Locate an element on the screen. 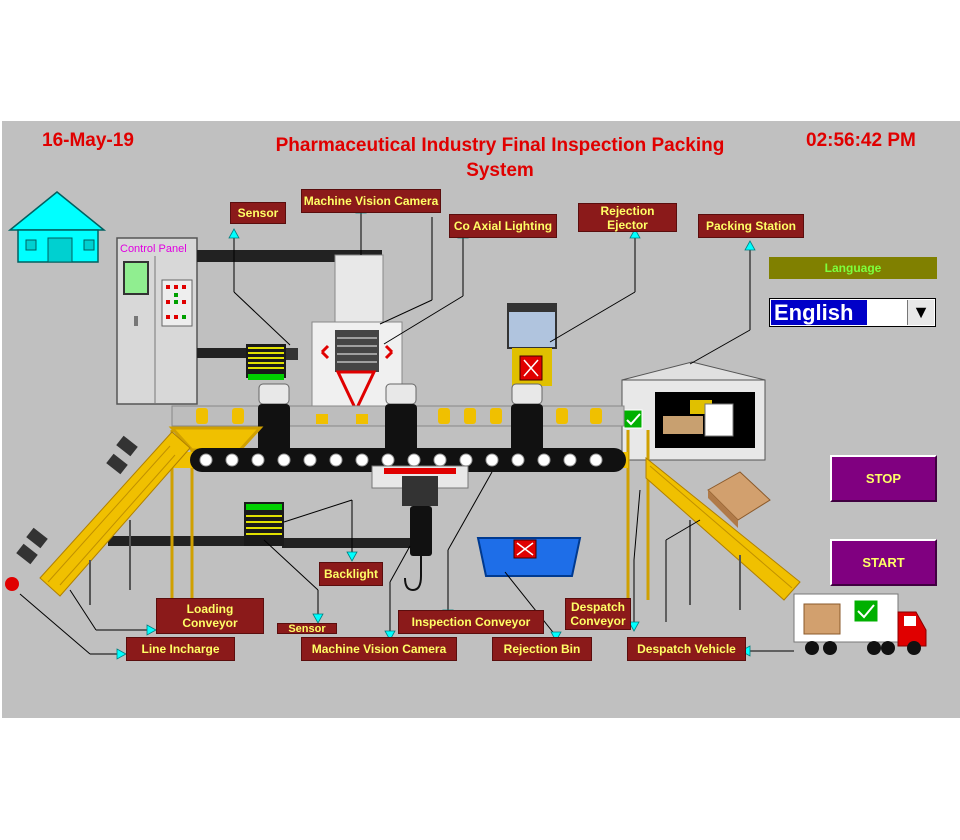 The image size is (960, 840). conveyor-guides is located at coordinates (399, 416).